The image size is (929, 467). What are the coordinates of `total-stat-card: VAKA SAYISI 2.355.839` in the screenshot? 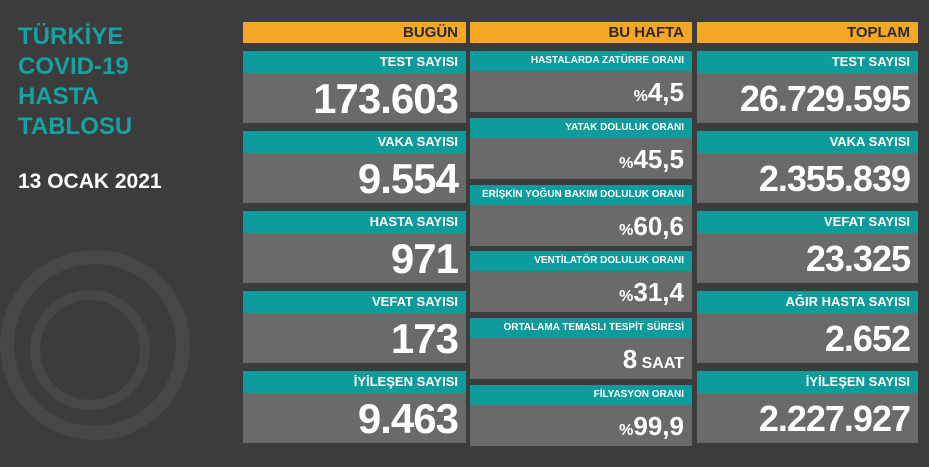 It's located at (807, 167).